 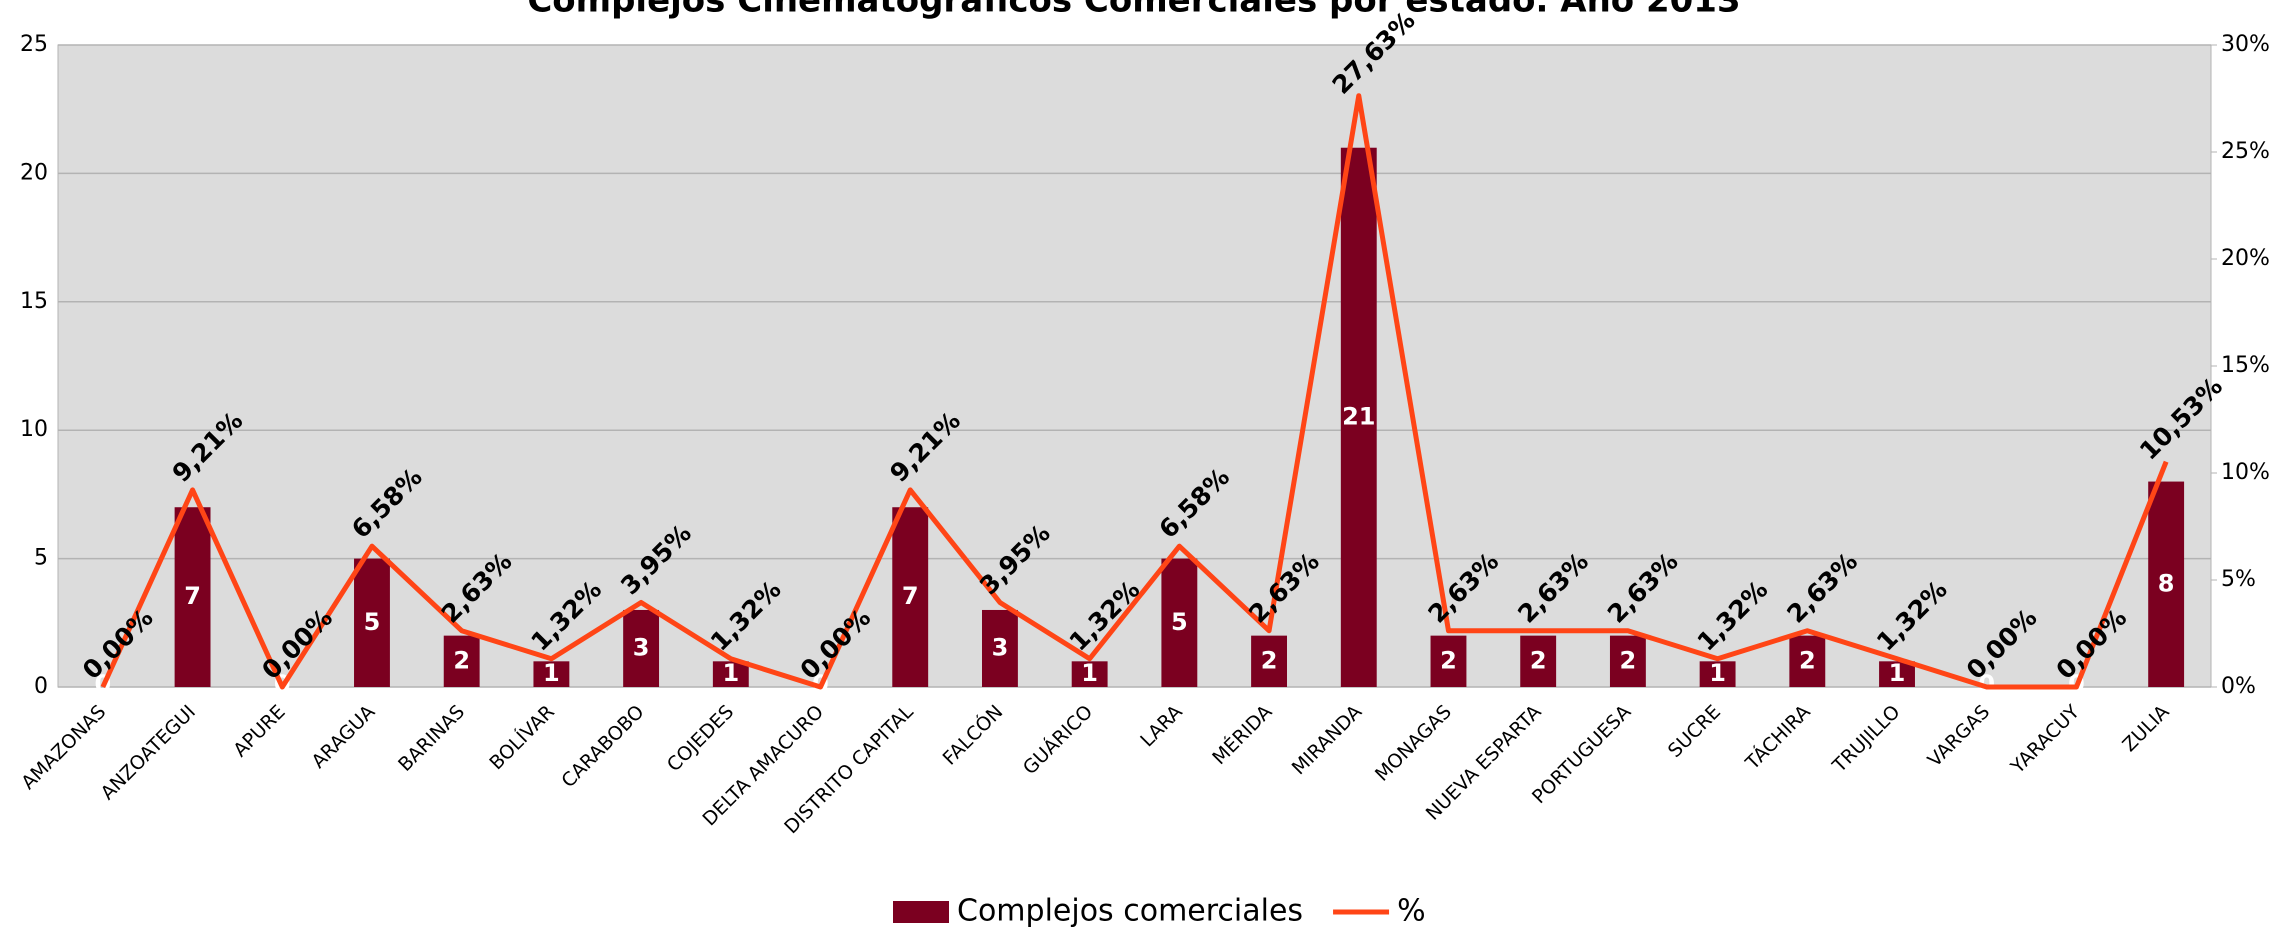 I want to click on y-tick-label: 25, so click(x=34, y=44).